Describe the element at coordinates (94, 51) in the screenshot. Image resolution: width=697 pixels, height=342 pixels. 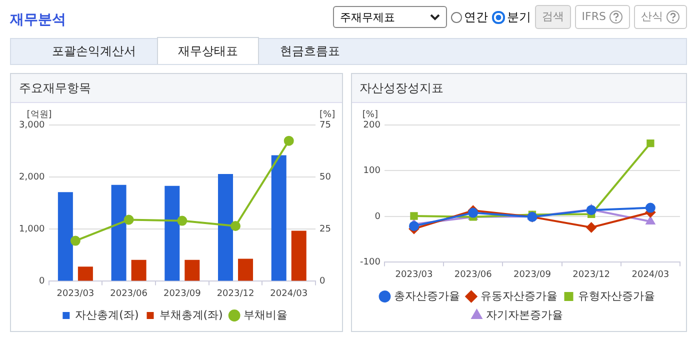
I see `text: 포괄손익계산서` at that location.